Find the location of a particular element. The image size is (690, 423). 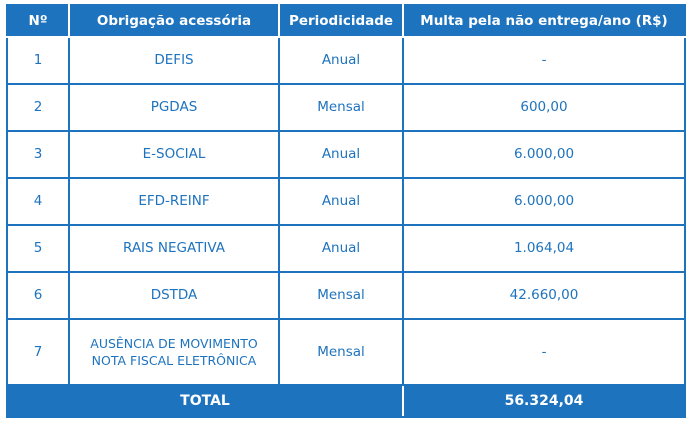

row-obligation-line-1: AUSÊNCIA DE MOVIMENTO is located at coordinates (174, 343).